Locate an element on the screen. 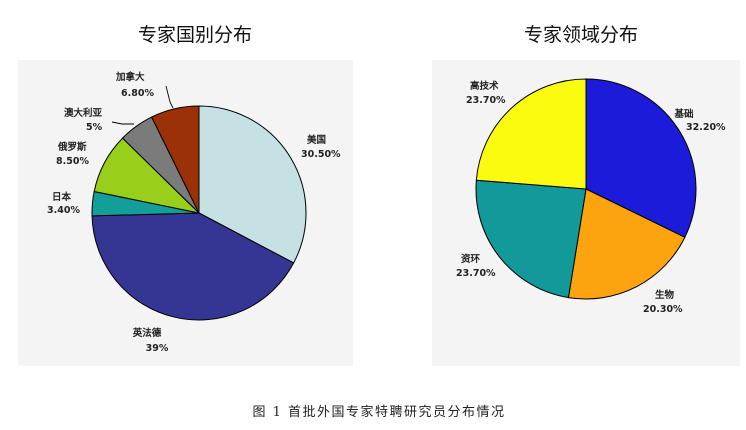 The width and height of the screenshot is (746, 430). figure-caption: 图 1 首批外国专家特聘研究员分布情况 is located at coordinates (378, 412).